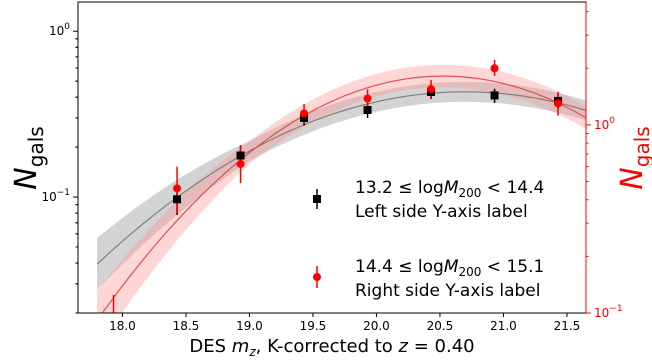  What do you see at coordinates (604, 124) in the screenshot?
I see `right-y-tick-label: 10⁰` at bounding box center [604, 124].